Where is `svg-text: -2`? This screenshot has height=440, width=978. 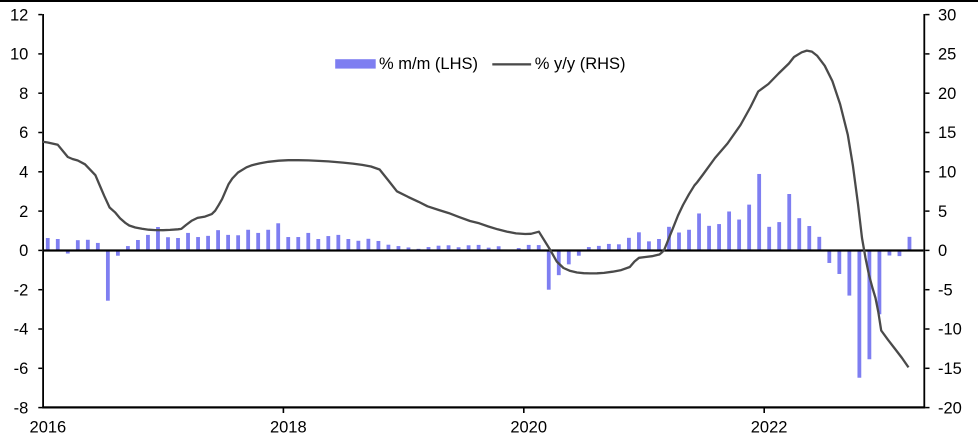
svg-text: -2 is located at coordinates (21, 290).